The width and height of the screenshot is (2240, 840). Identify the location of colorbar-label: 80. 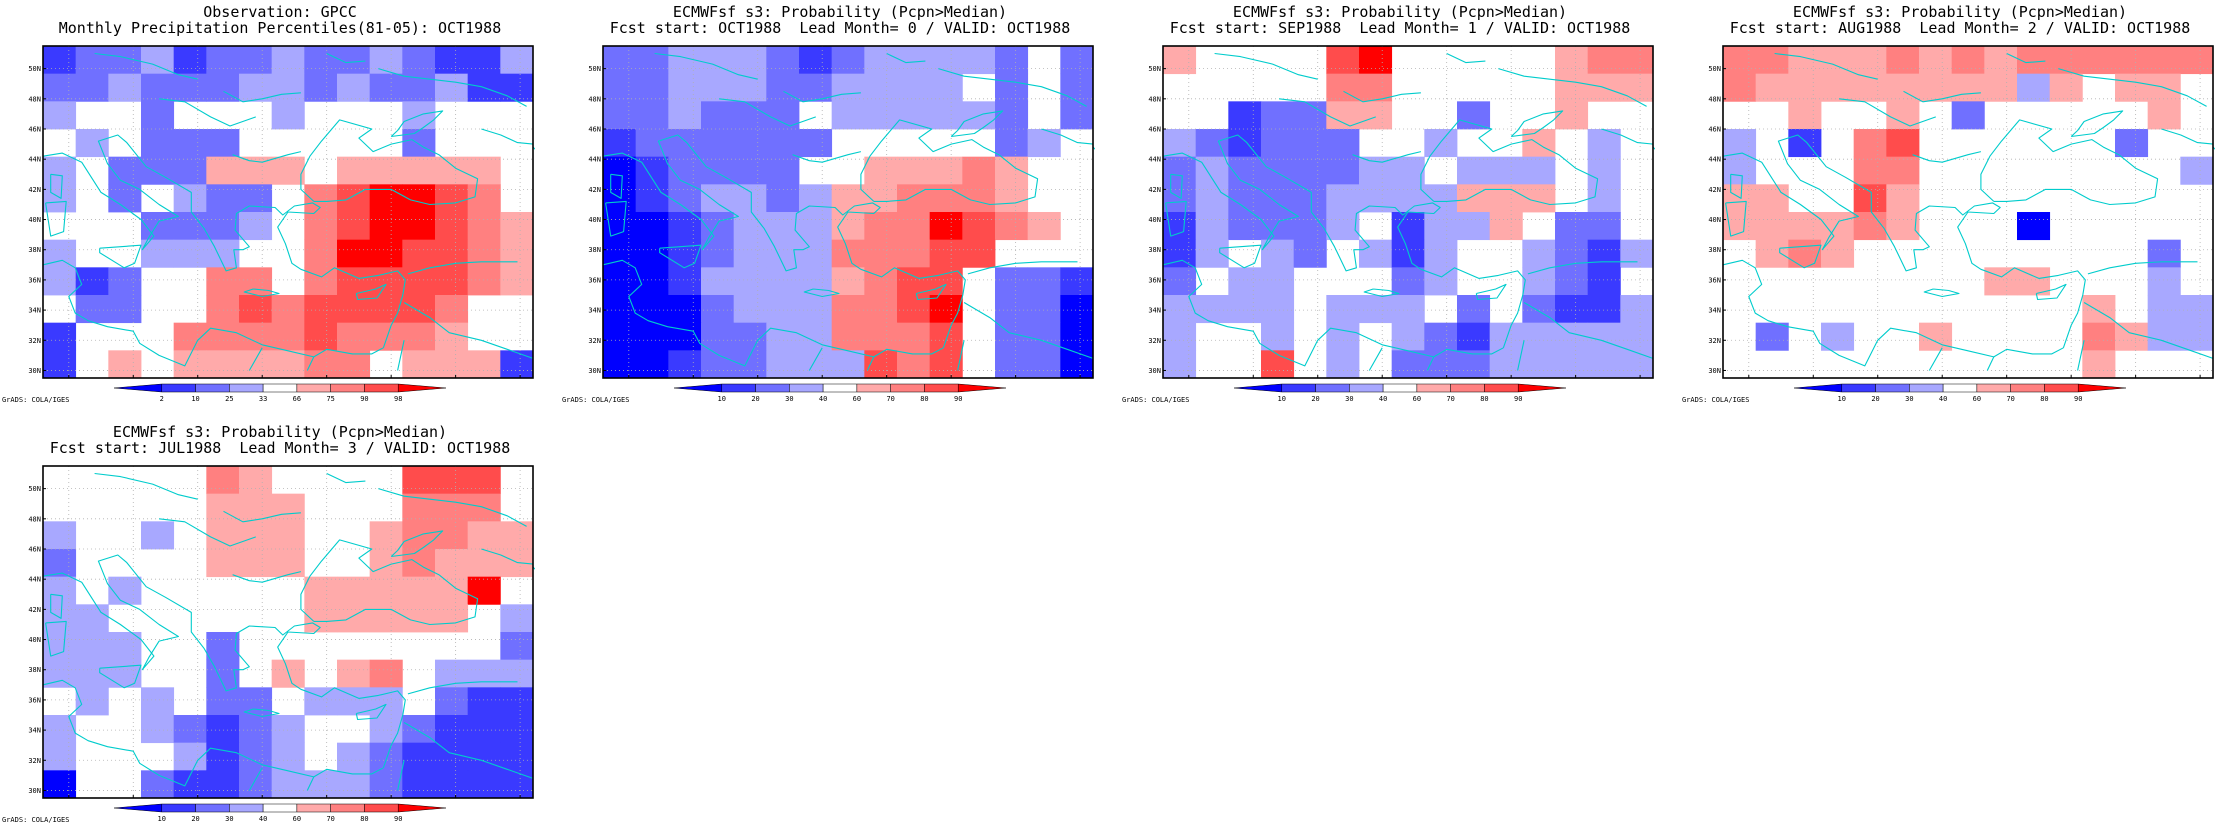
(364, 819).